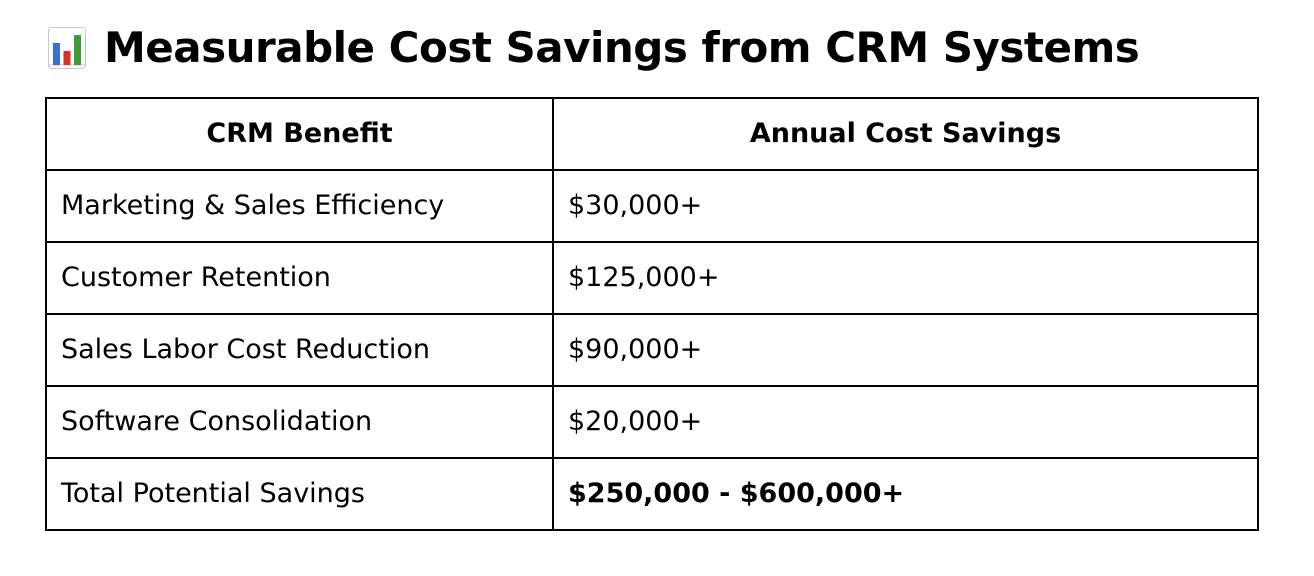 This screenshot has width=1314, height=576. Describe the element at coordinates (299, 494) in the screenshot. I see `total-label-cell: Total Potential Savings` at that location.